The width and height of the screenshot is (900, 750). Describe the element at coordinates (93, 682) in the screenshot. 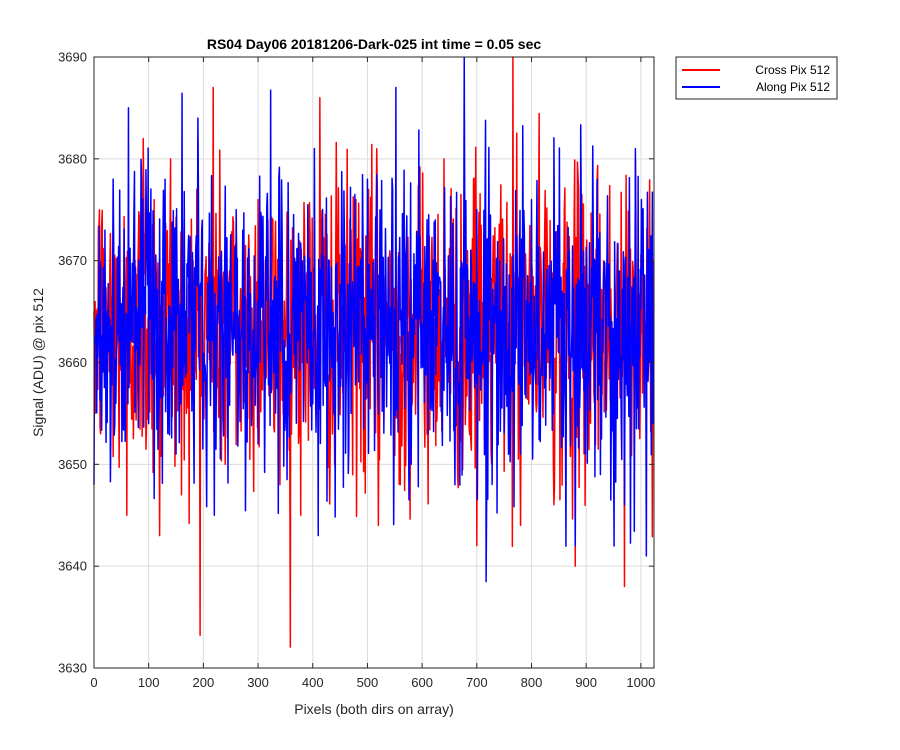

I see `x-tick-label: 0` at that location.